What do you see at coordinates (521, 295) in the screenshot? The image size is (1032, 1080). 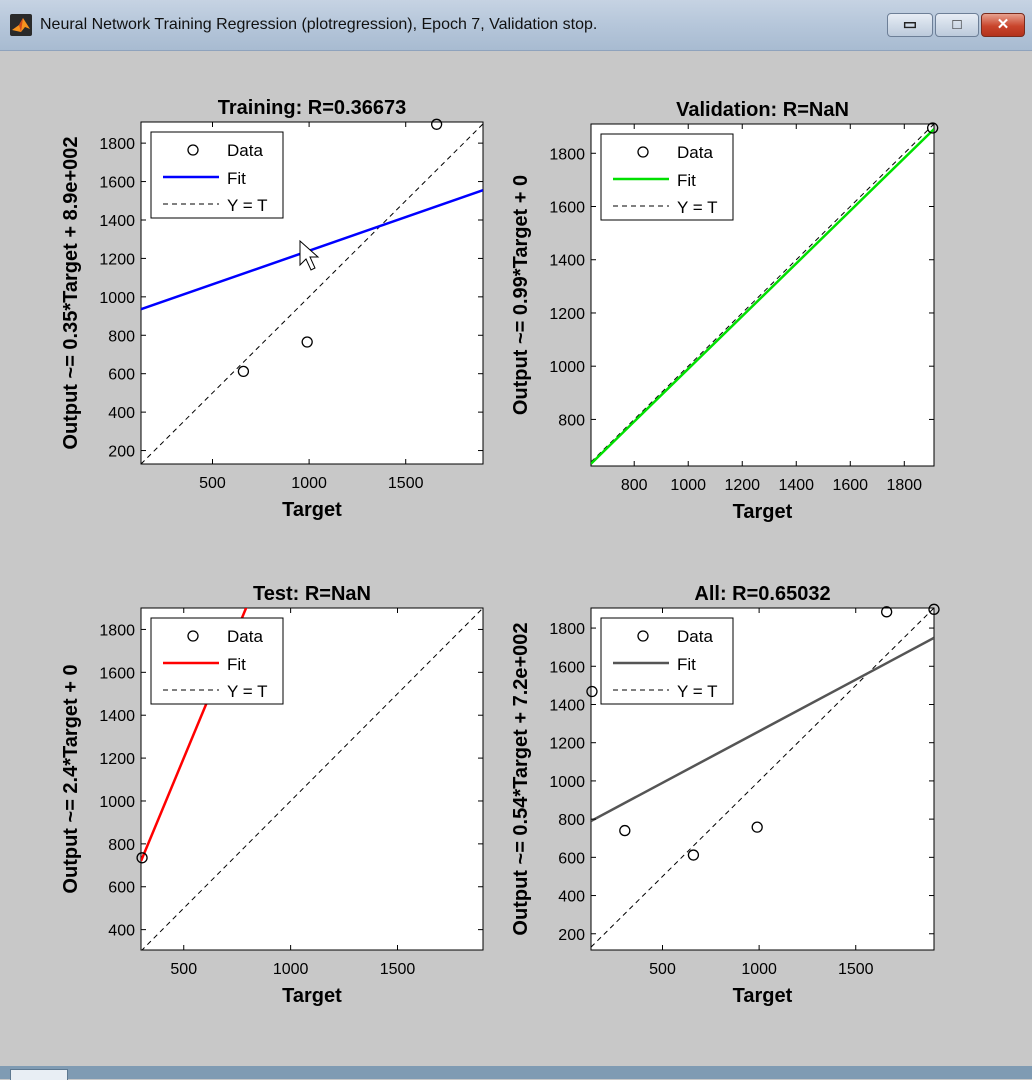 I see `y-axis-label: Output ~= 0.99*Target + 0` at bounding box center [521, 295].